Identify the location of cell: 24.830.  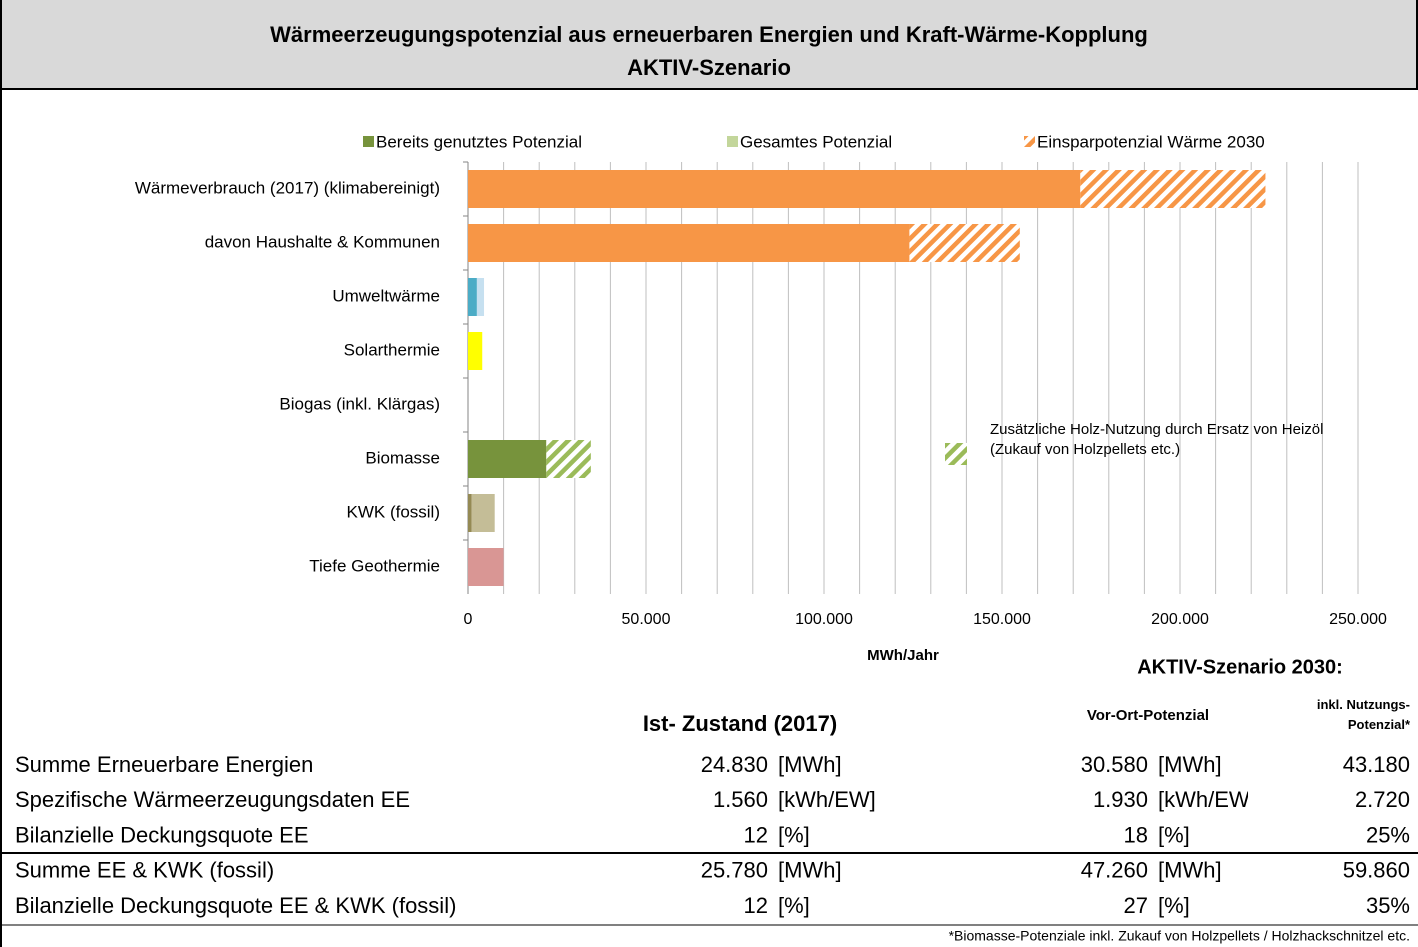
(734, 764).